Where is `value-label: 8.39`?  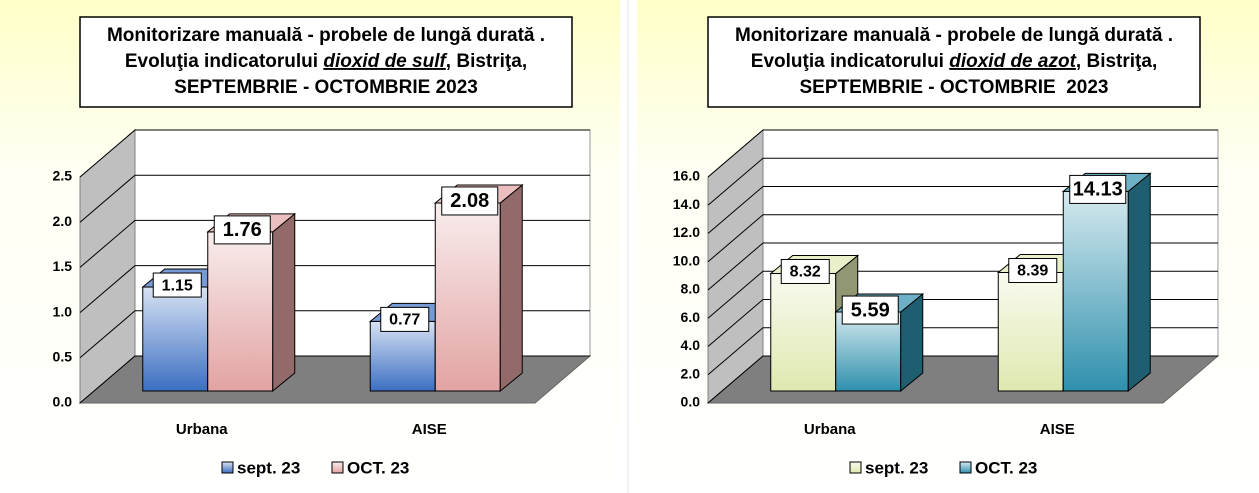
value-label: 8.39 is located at coordinates (1032, 271).